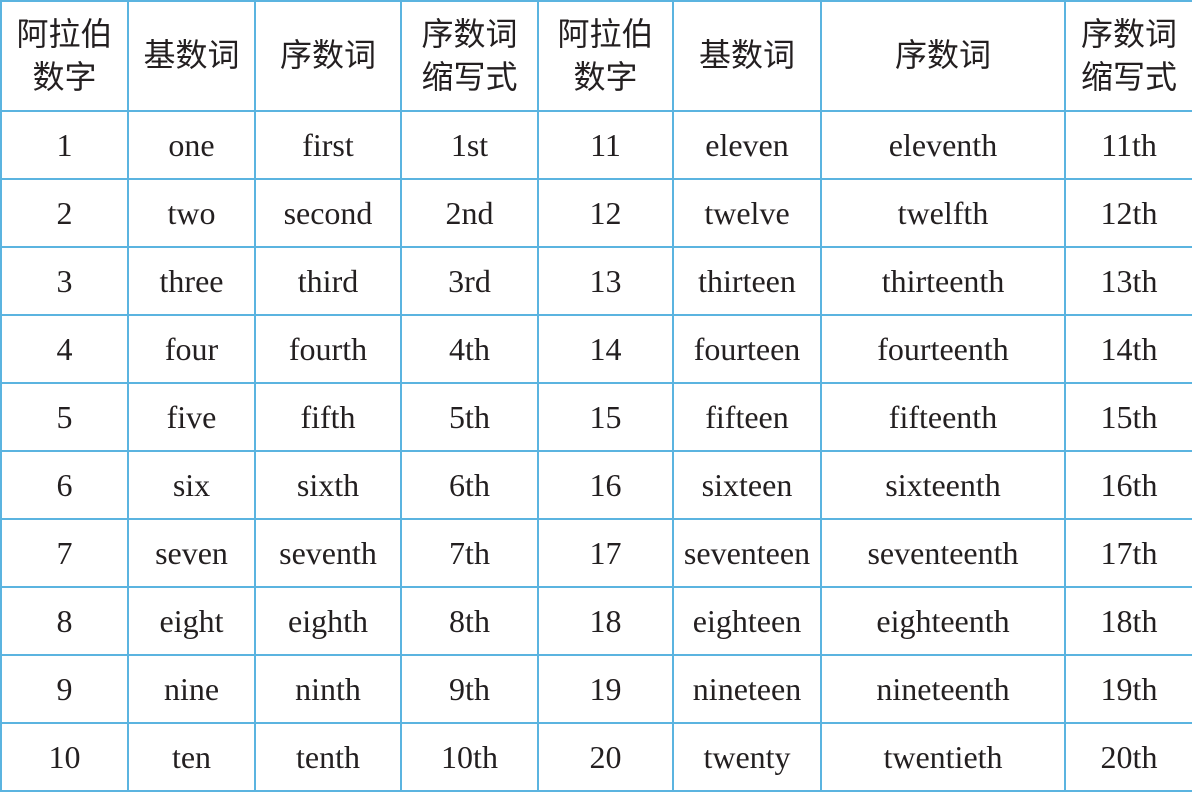  What do you see at coordinates (605, 213) in the screenshot?
I see `table-cell: 12` at bounding box center [605, 213].